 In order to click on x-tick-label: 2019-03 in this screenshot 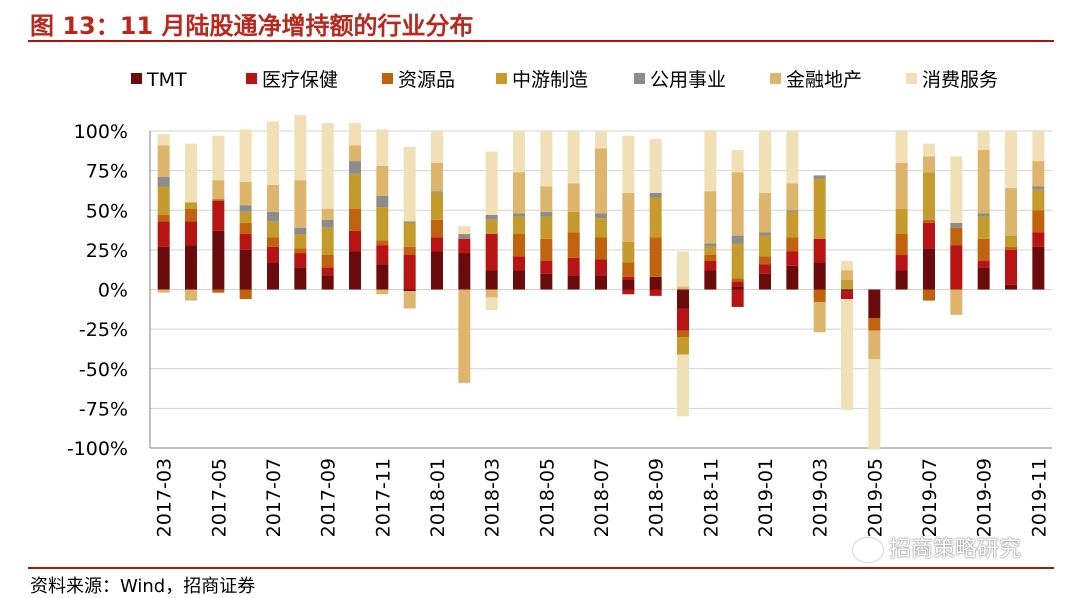, I will do `click(821, 497)`.